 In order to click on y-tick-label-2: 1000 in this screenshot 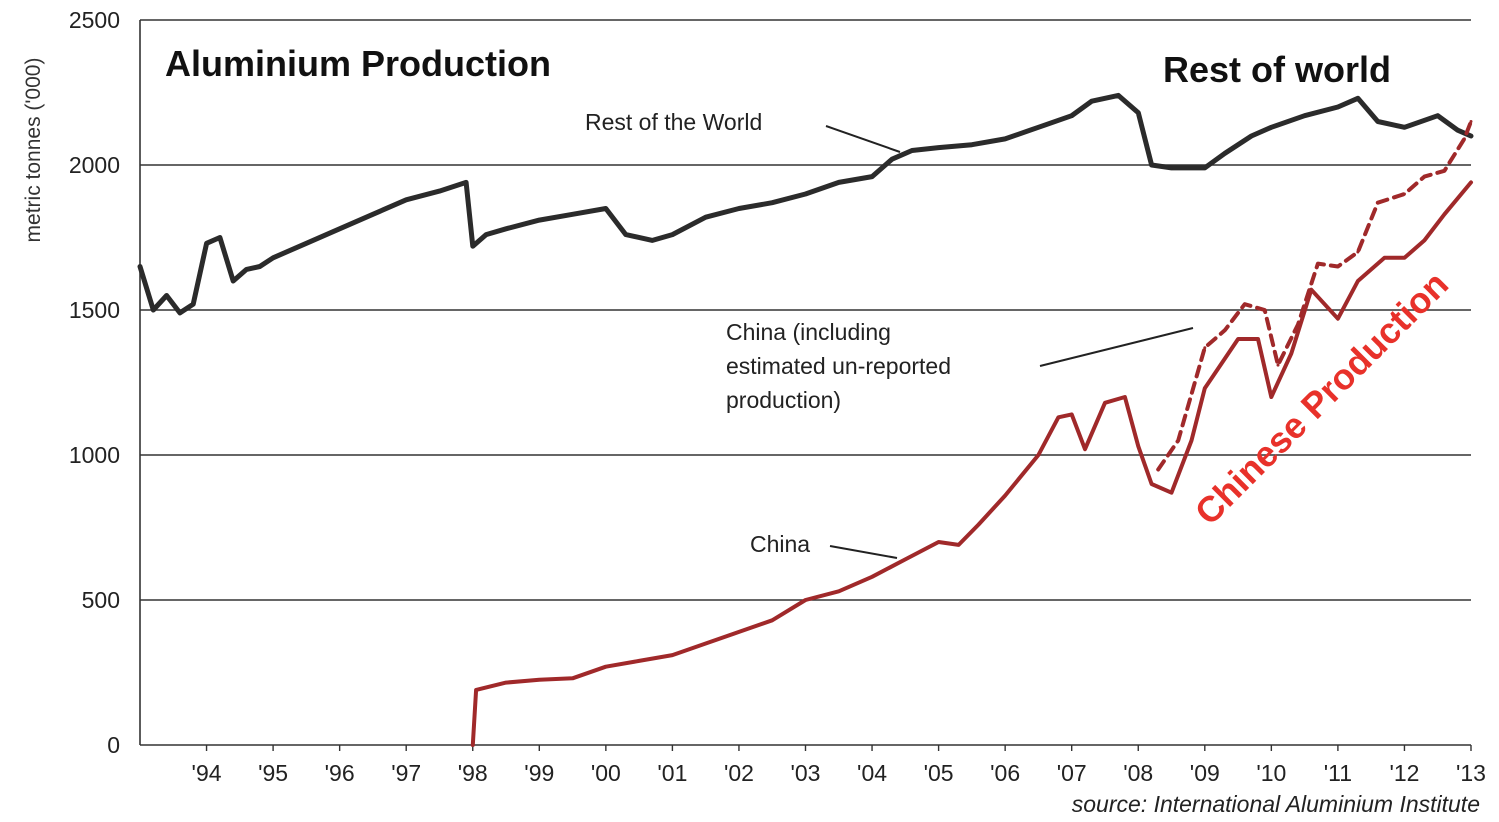, I will do `click(94, 455)`.